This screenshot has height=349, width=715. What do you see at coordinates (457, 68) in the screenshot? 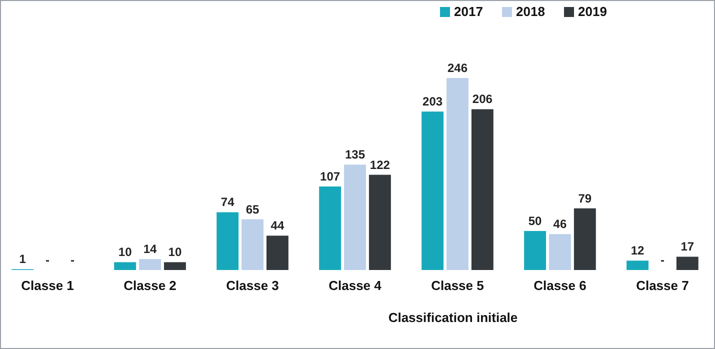
I see `data-label: 246` at bounding box center [457, 68].